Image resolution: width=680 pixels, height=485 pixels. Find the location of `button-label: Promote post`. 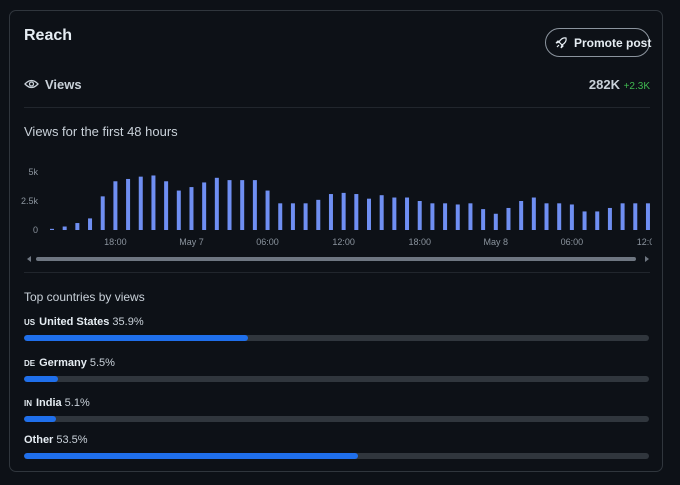

button-label: Promote post is located at coordinates (613, 43).